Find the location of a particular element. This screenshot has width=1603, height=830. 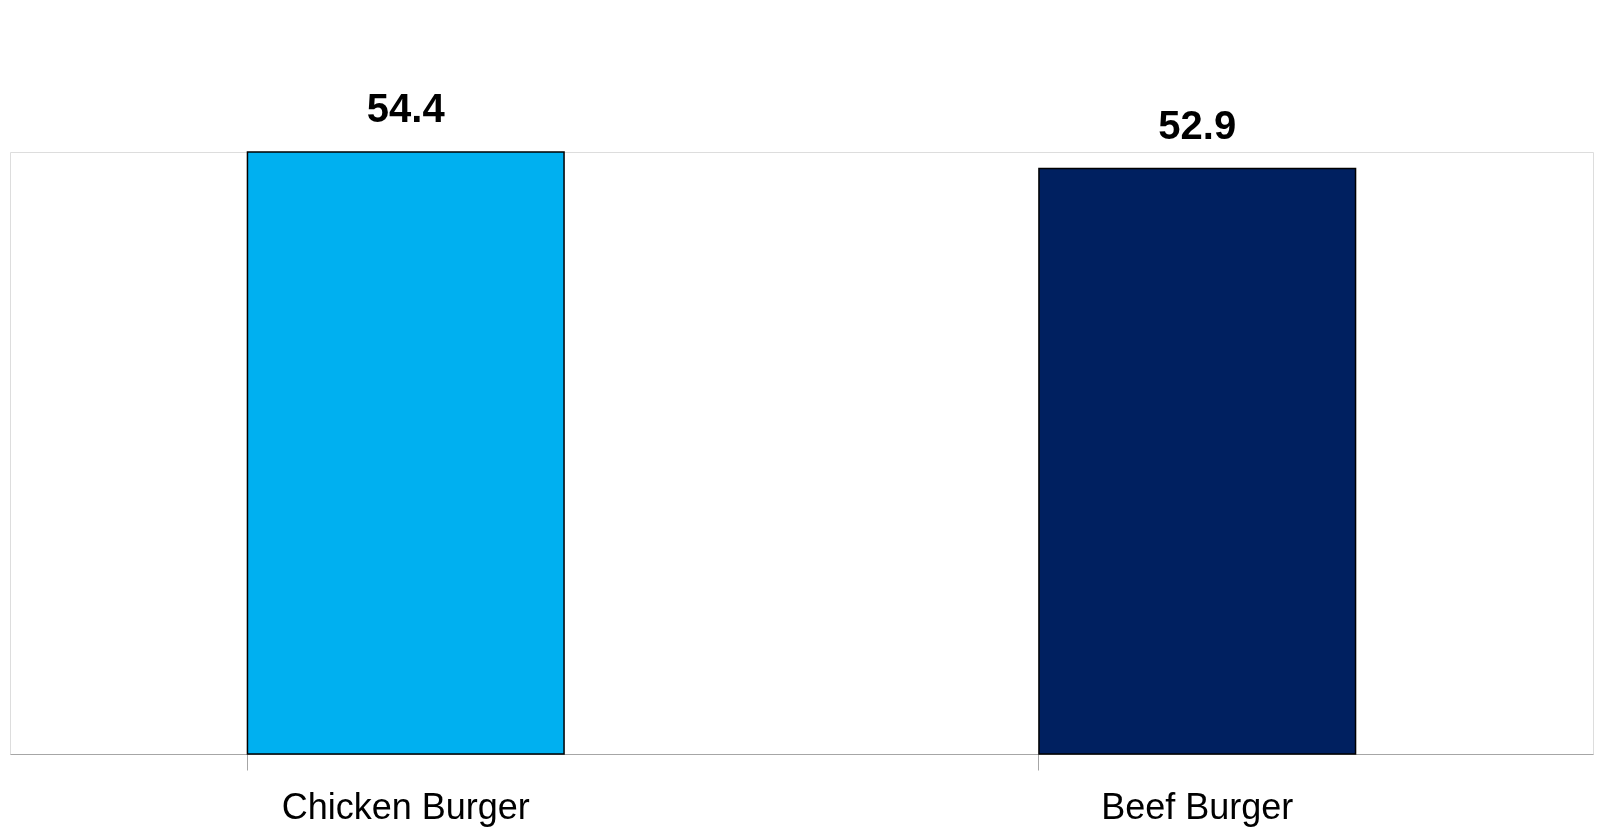

data-label: 52.9 is located at coordinates (1197, 124).